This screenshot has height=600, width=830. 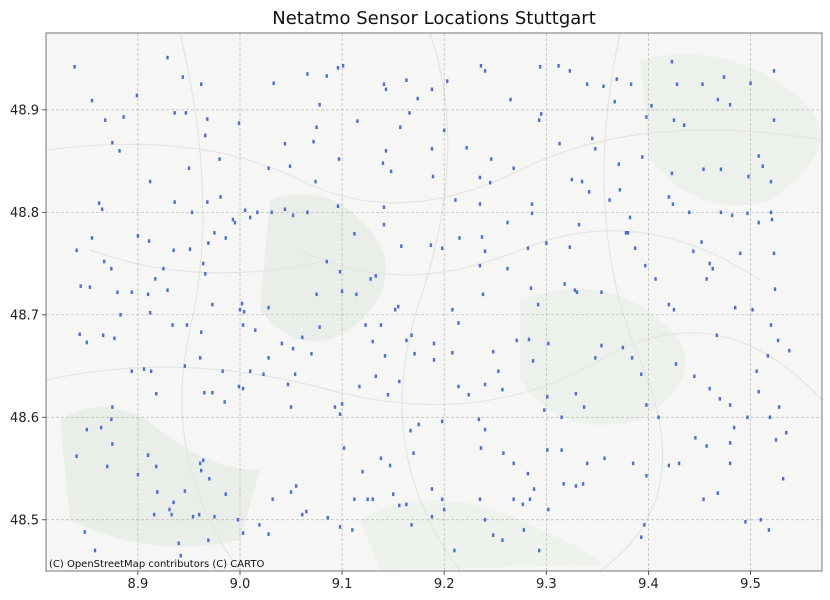 What do you see at coordinates (24, 110) in the screenshot?
I see `y-tick-label: 48.9` at bounding box center [24, 110].